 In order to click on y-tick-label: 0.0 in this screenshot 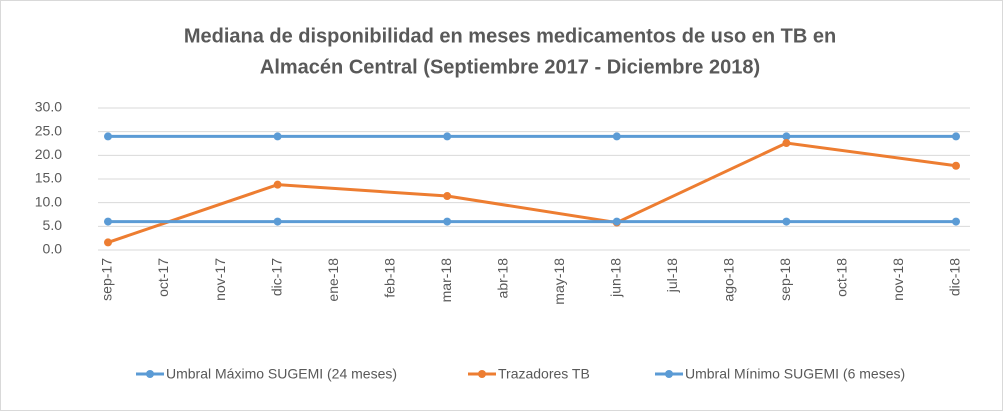, I will do `click(53, 249)`.